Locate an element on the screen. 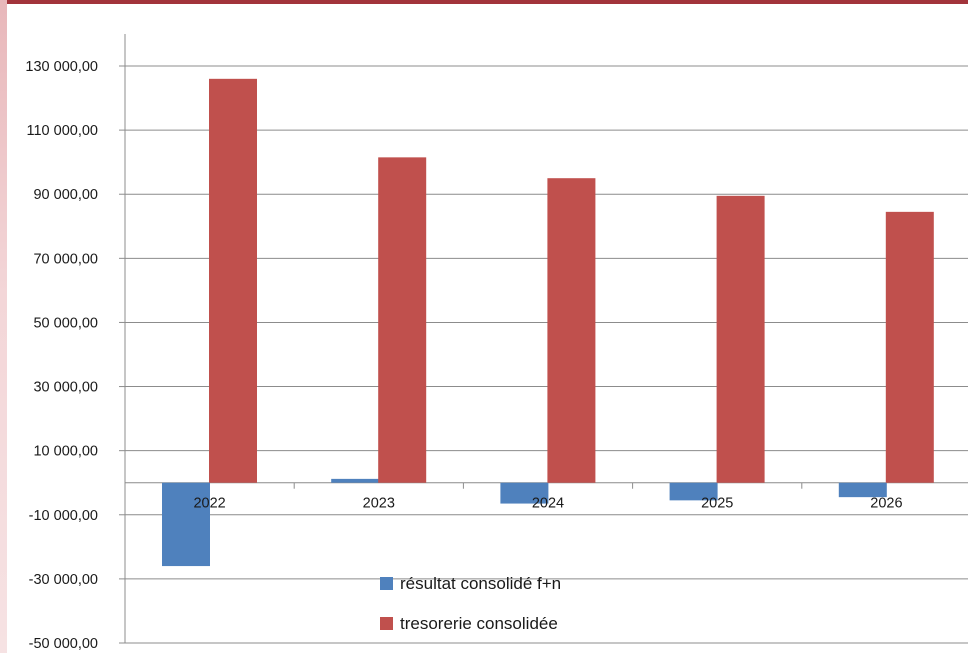  legend-label: résultat consolidé f+n is located at coordinates (480, 583).